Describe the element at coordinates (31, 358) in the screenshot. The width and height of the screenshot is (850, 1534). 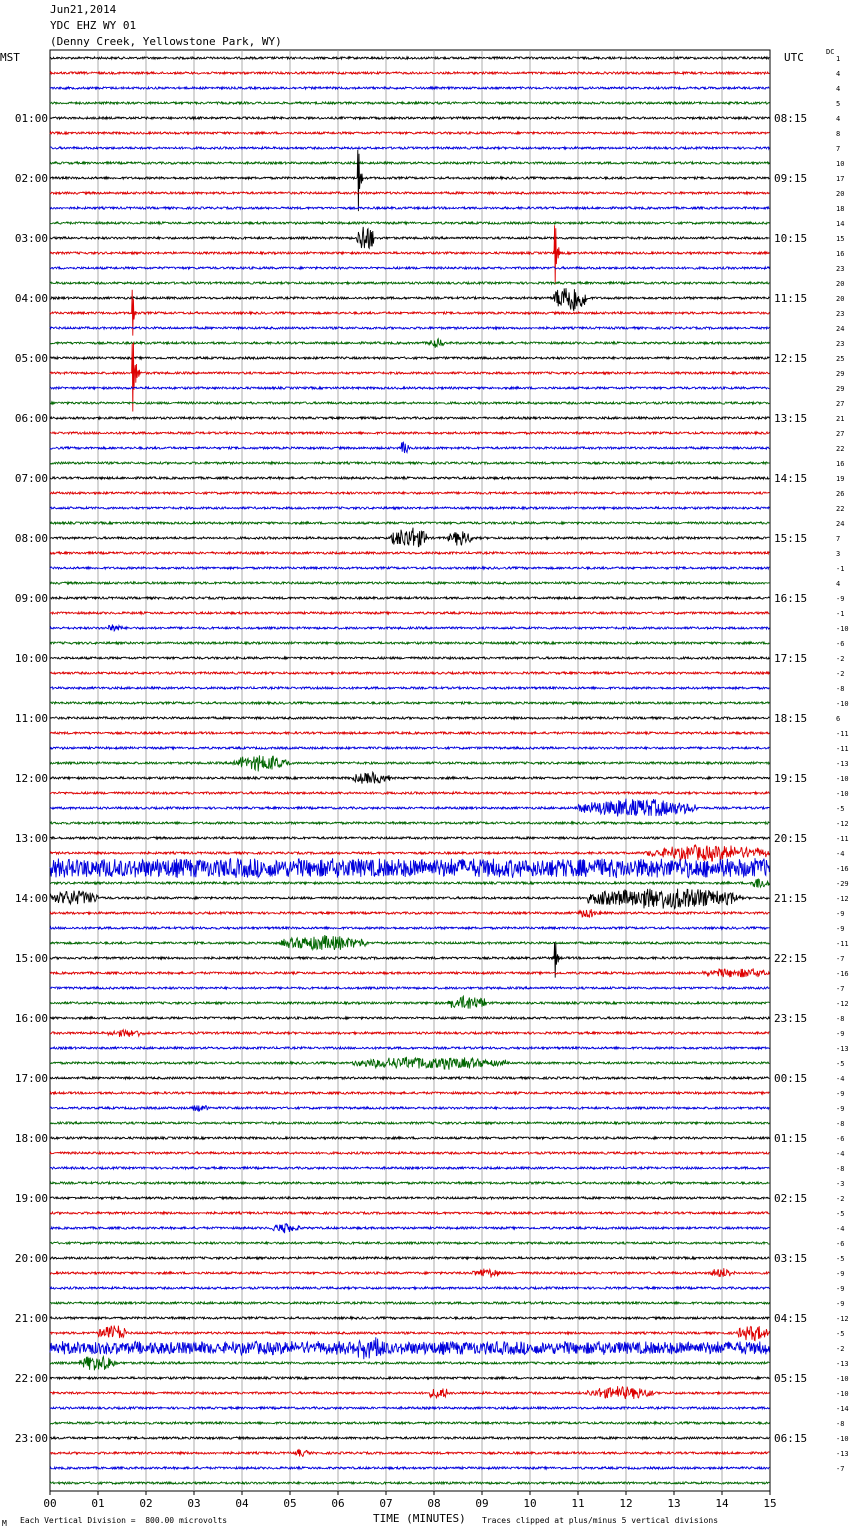
I see `left-hour-label: 05:00` at that location.